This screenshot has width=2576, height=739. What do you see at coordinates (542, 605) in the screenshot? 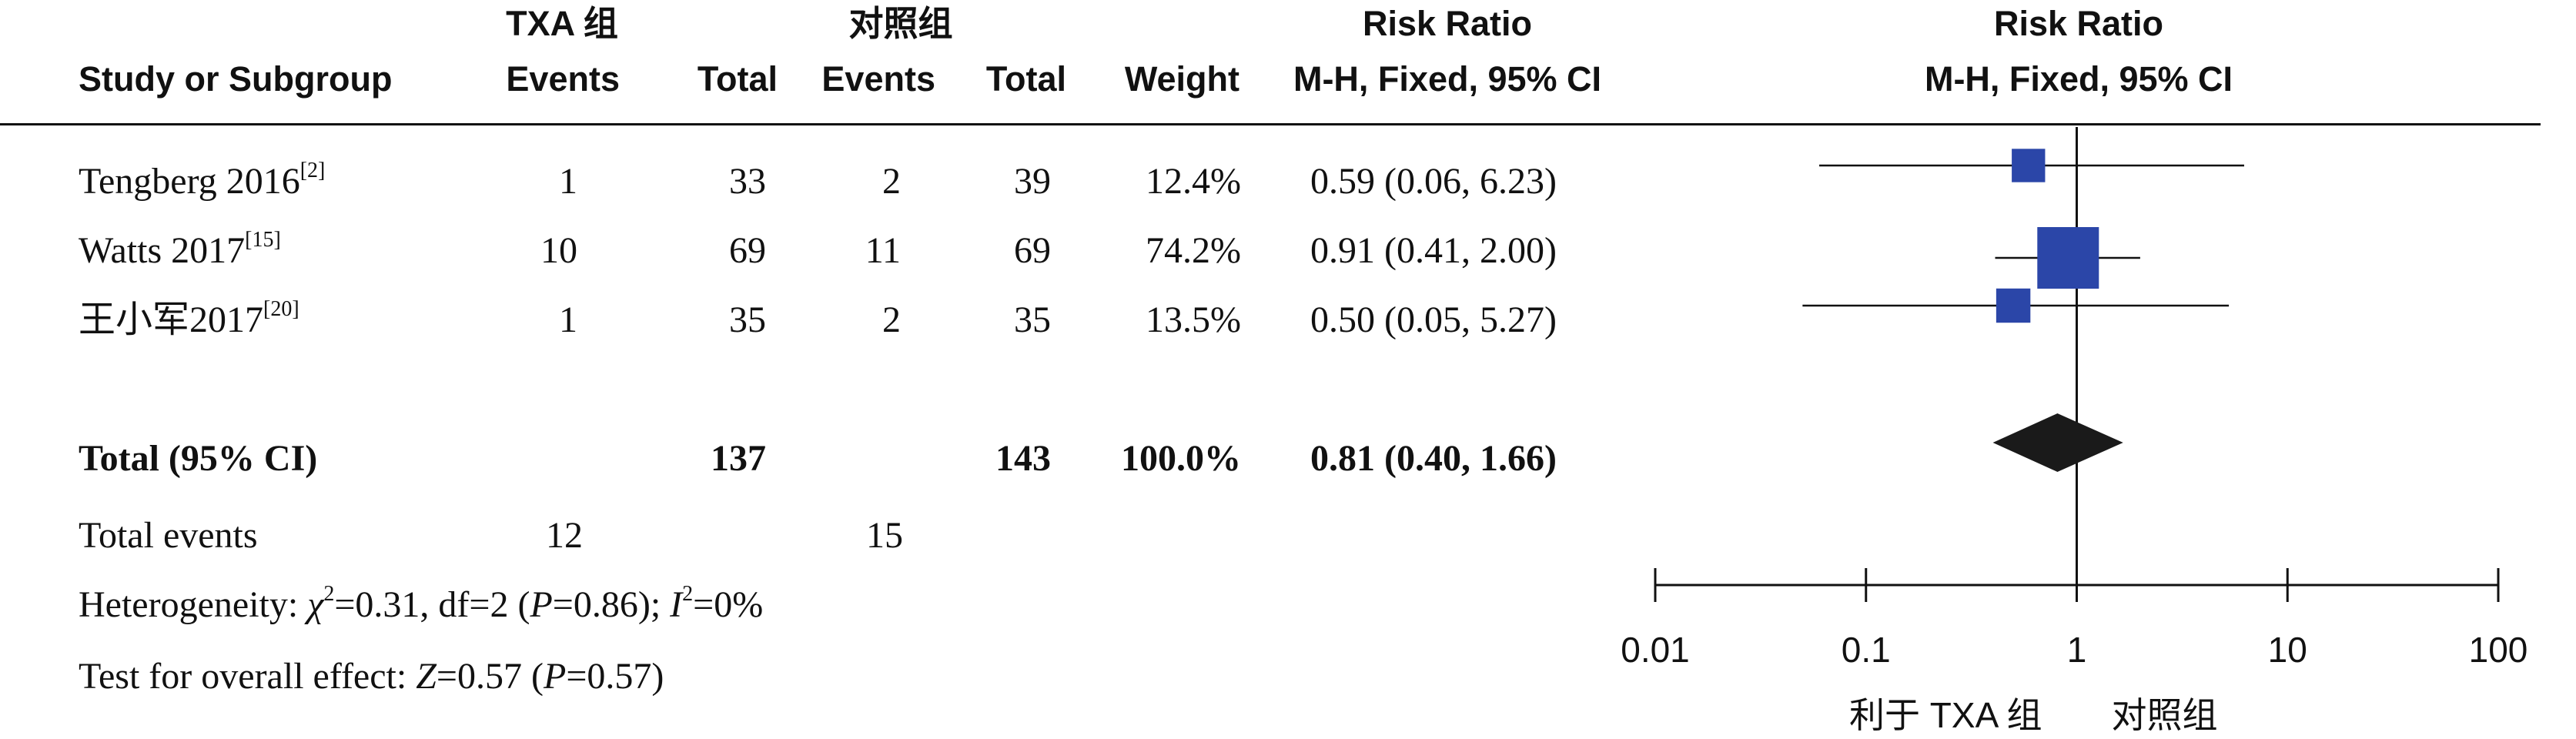
I see `p-symbol: P` at bounding box center [542, 605].